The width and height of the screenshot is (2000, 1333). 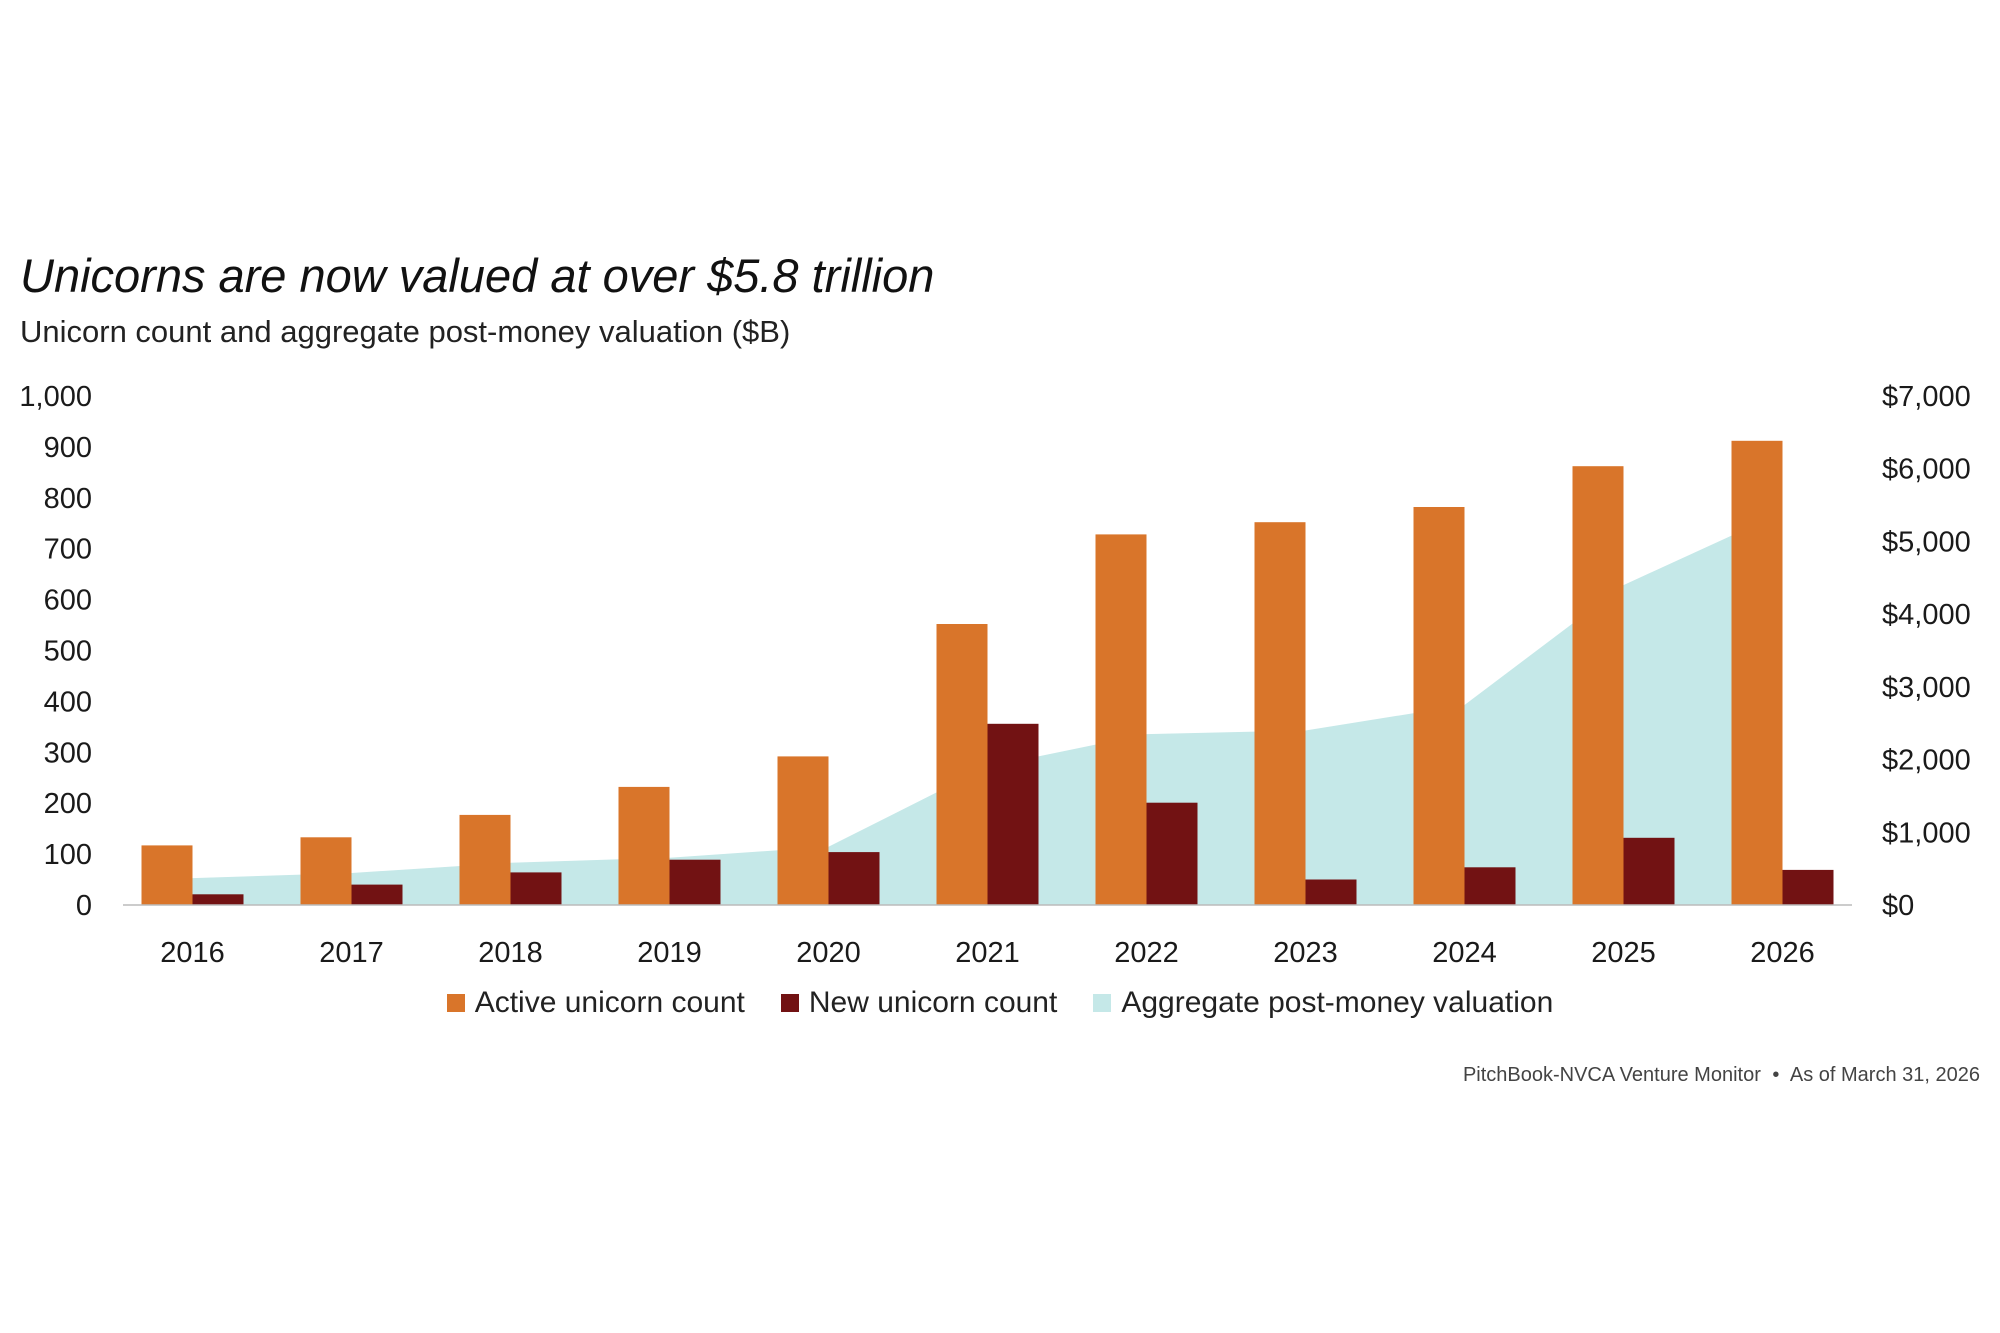 What do you see at coordinates (1013, 814) in the screenshot?
I see `bar-new-2021` at bounding box center [1013, 814].